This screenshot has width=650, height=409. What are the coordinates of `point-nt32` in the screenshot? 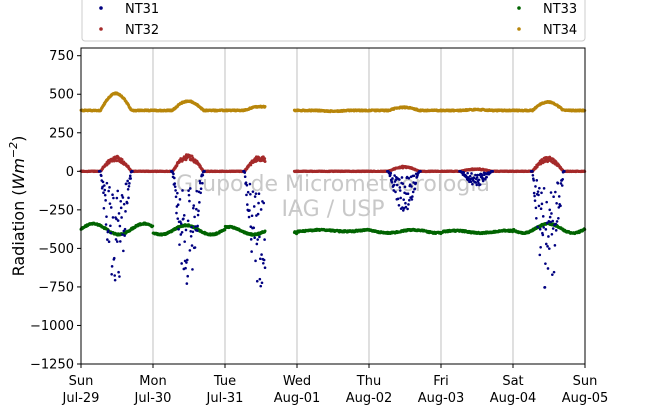 It's located at (265, 162).